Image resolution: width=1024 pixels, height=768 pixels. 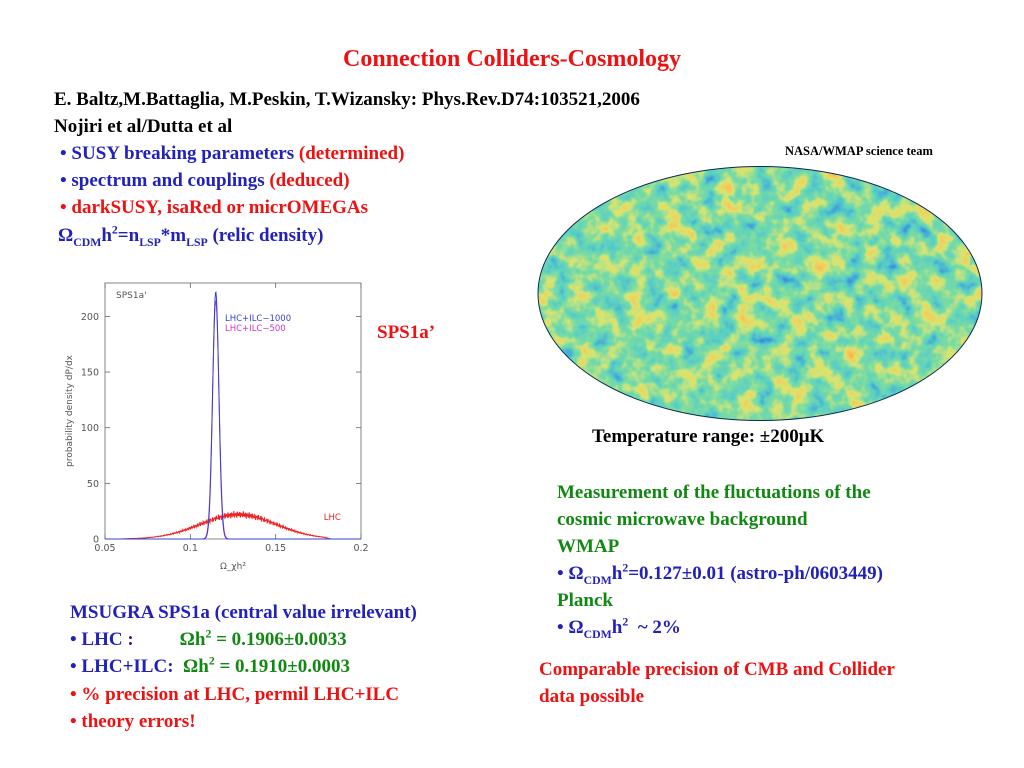 What do you see at coordinates (720, 574) in the screenshot?
I see `wmap-omega-value: • ΩCDMh2=0.127±0.01 (astro-ph/0603449)` at bounding box center [720, 574].